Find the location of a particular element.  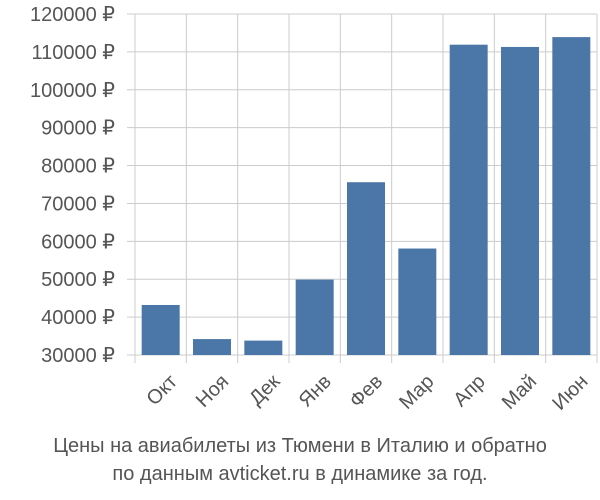

y-tick-label: 110000 ₽ is located at coordinates (73, 53).